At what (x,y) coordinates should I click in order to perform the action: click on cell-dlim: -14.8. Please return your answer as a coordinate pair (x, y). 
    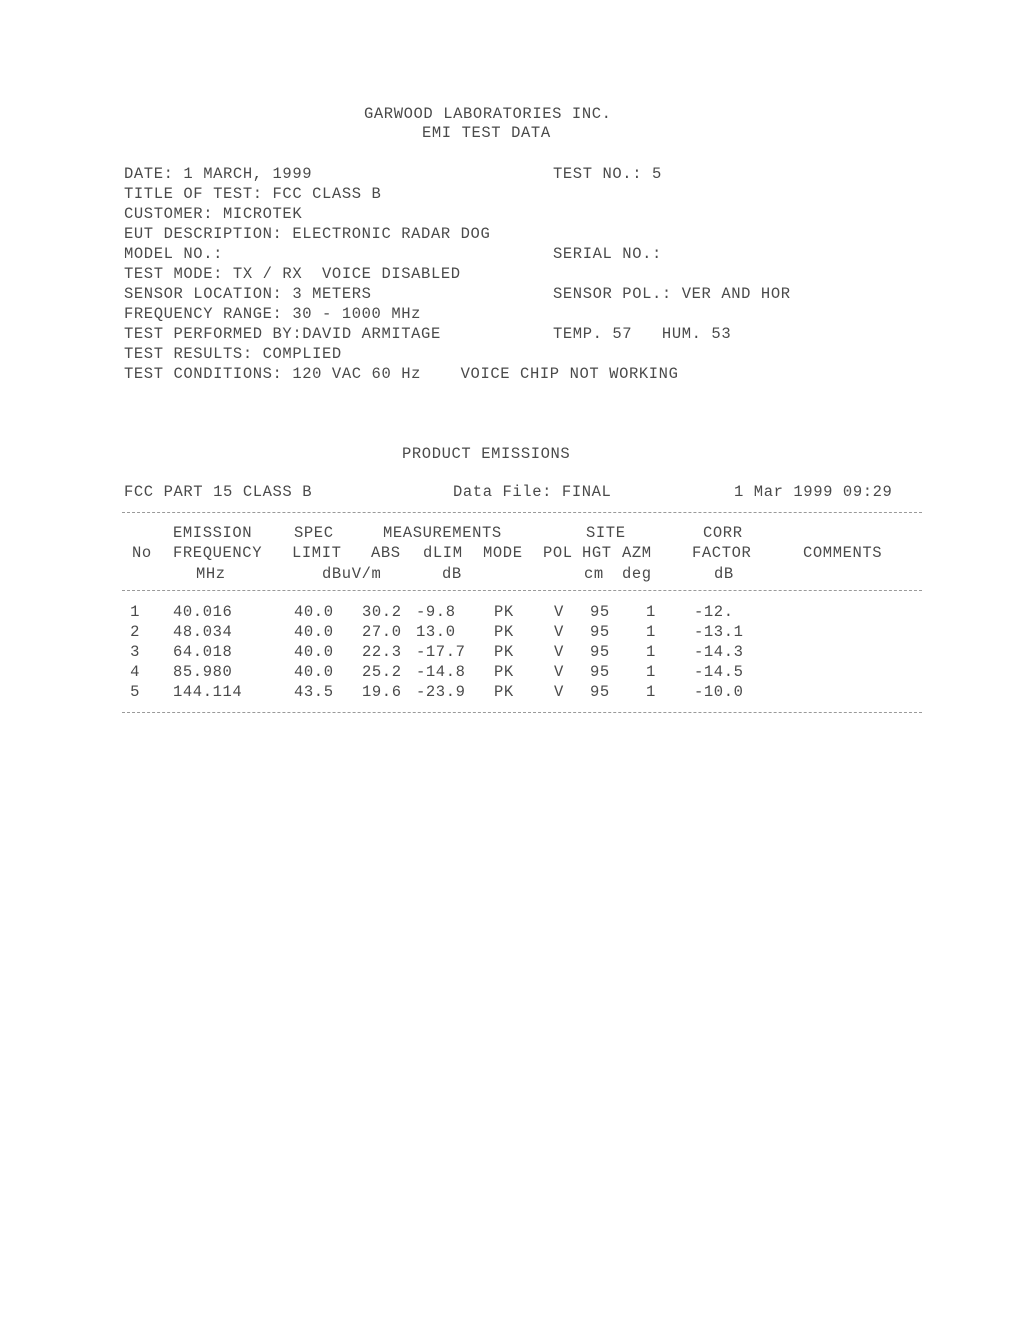
    Looking at the image, I should click on (441, 672).